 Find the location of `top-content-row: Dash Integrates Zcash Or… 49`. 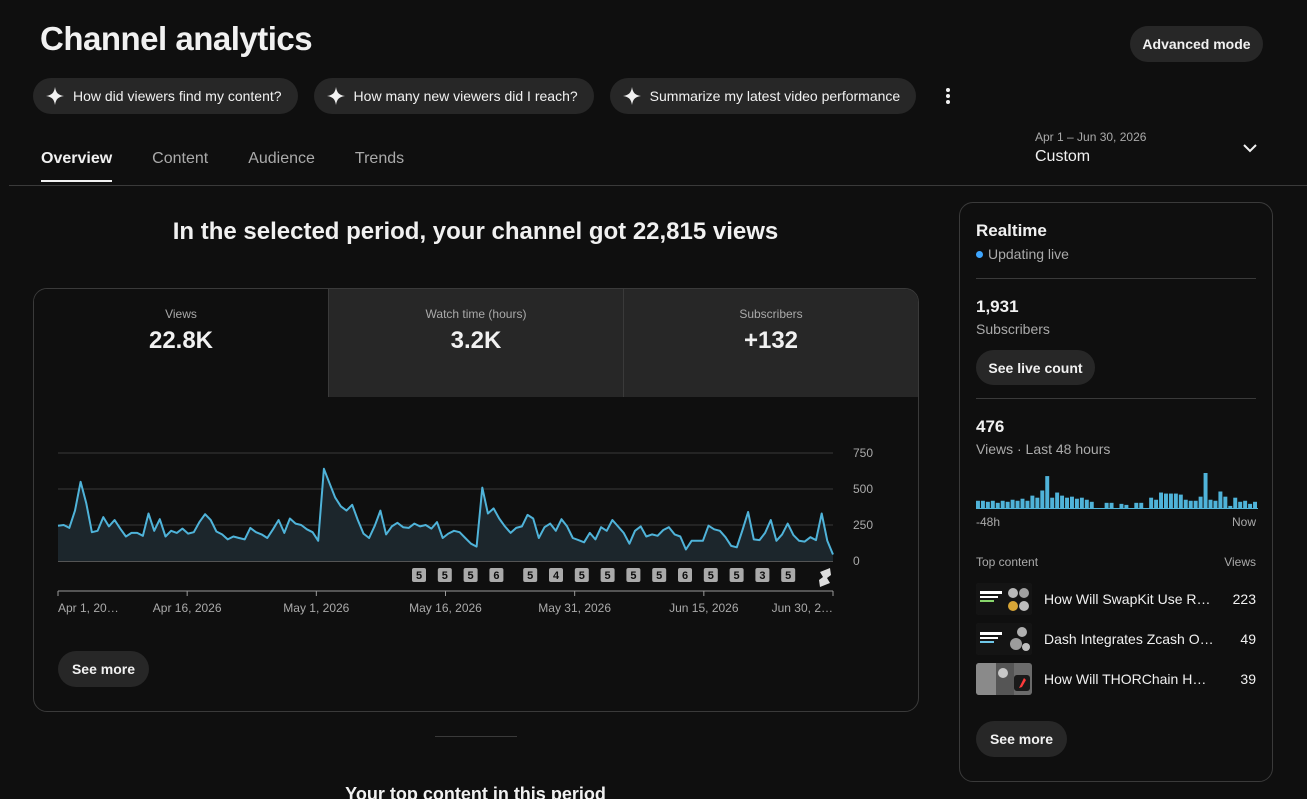

top-content-row: Dash Integrates Zcash Or… 49 is located at coordinates (1116, 639).